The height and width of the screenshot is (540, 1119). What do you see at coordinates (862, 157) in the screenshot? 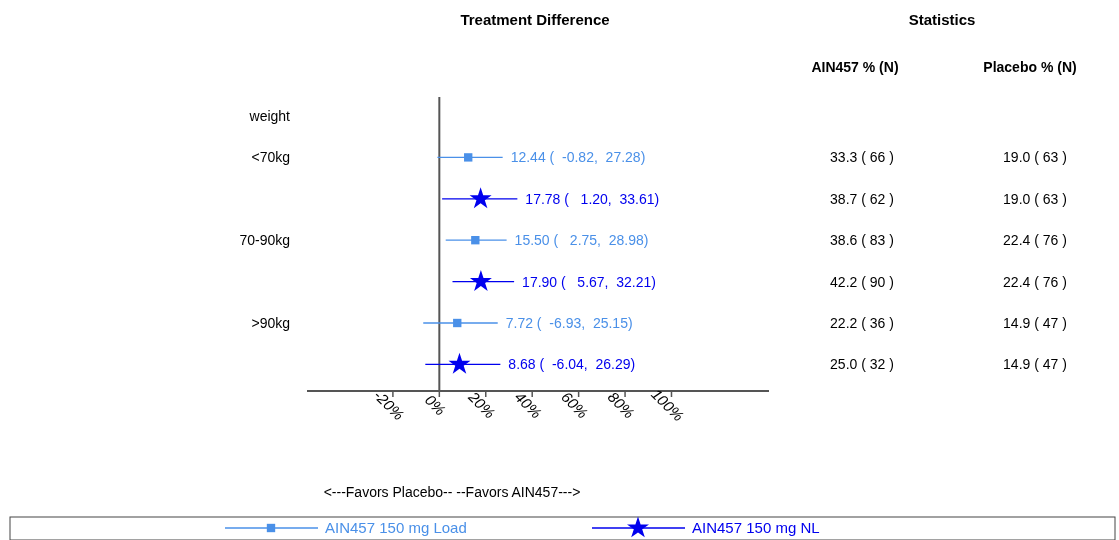
I see `text: 33.3 ( 66 )` at bounding box center [862, 157].